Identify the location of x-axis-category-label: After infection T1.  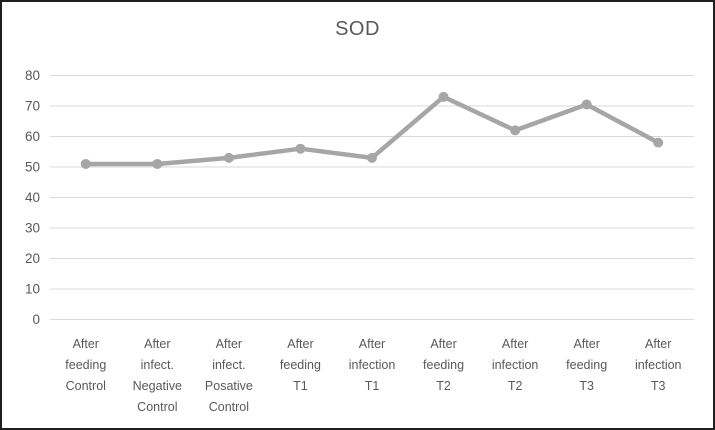
(372, 365).